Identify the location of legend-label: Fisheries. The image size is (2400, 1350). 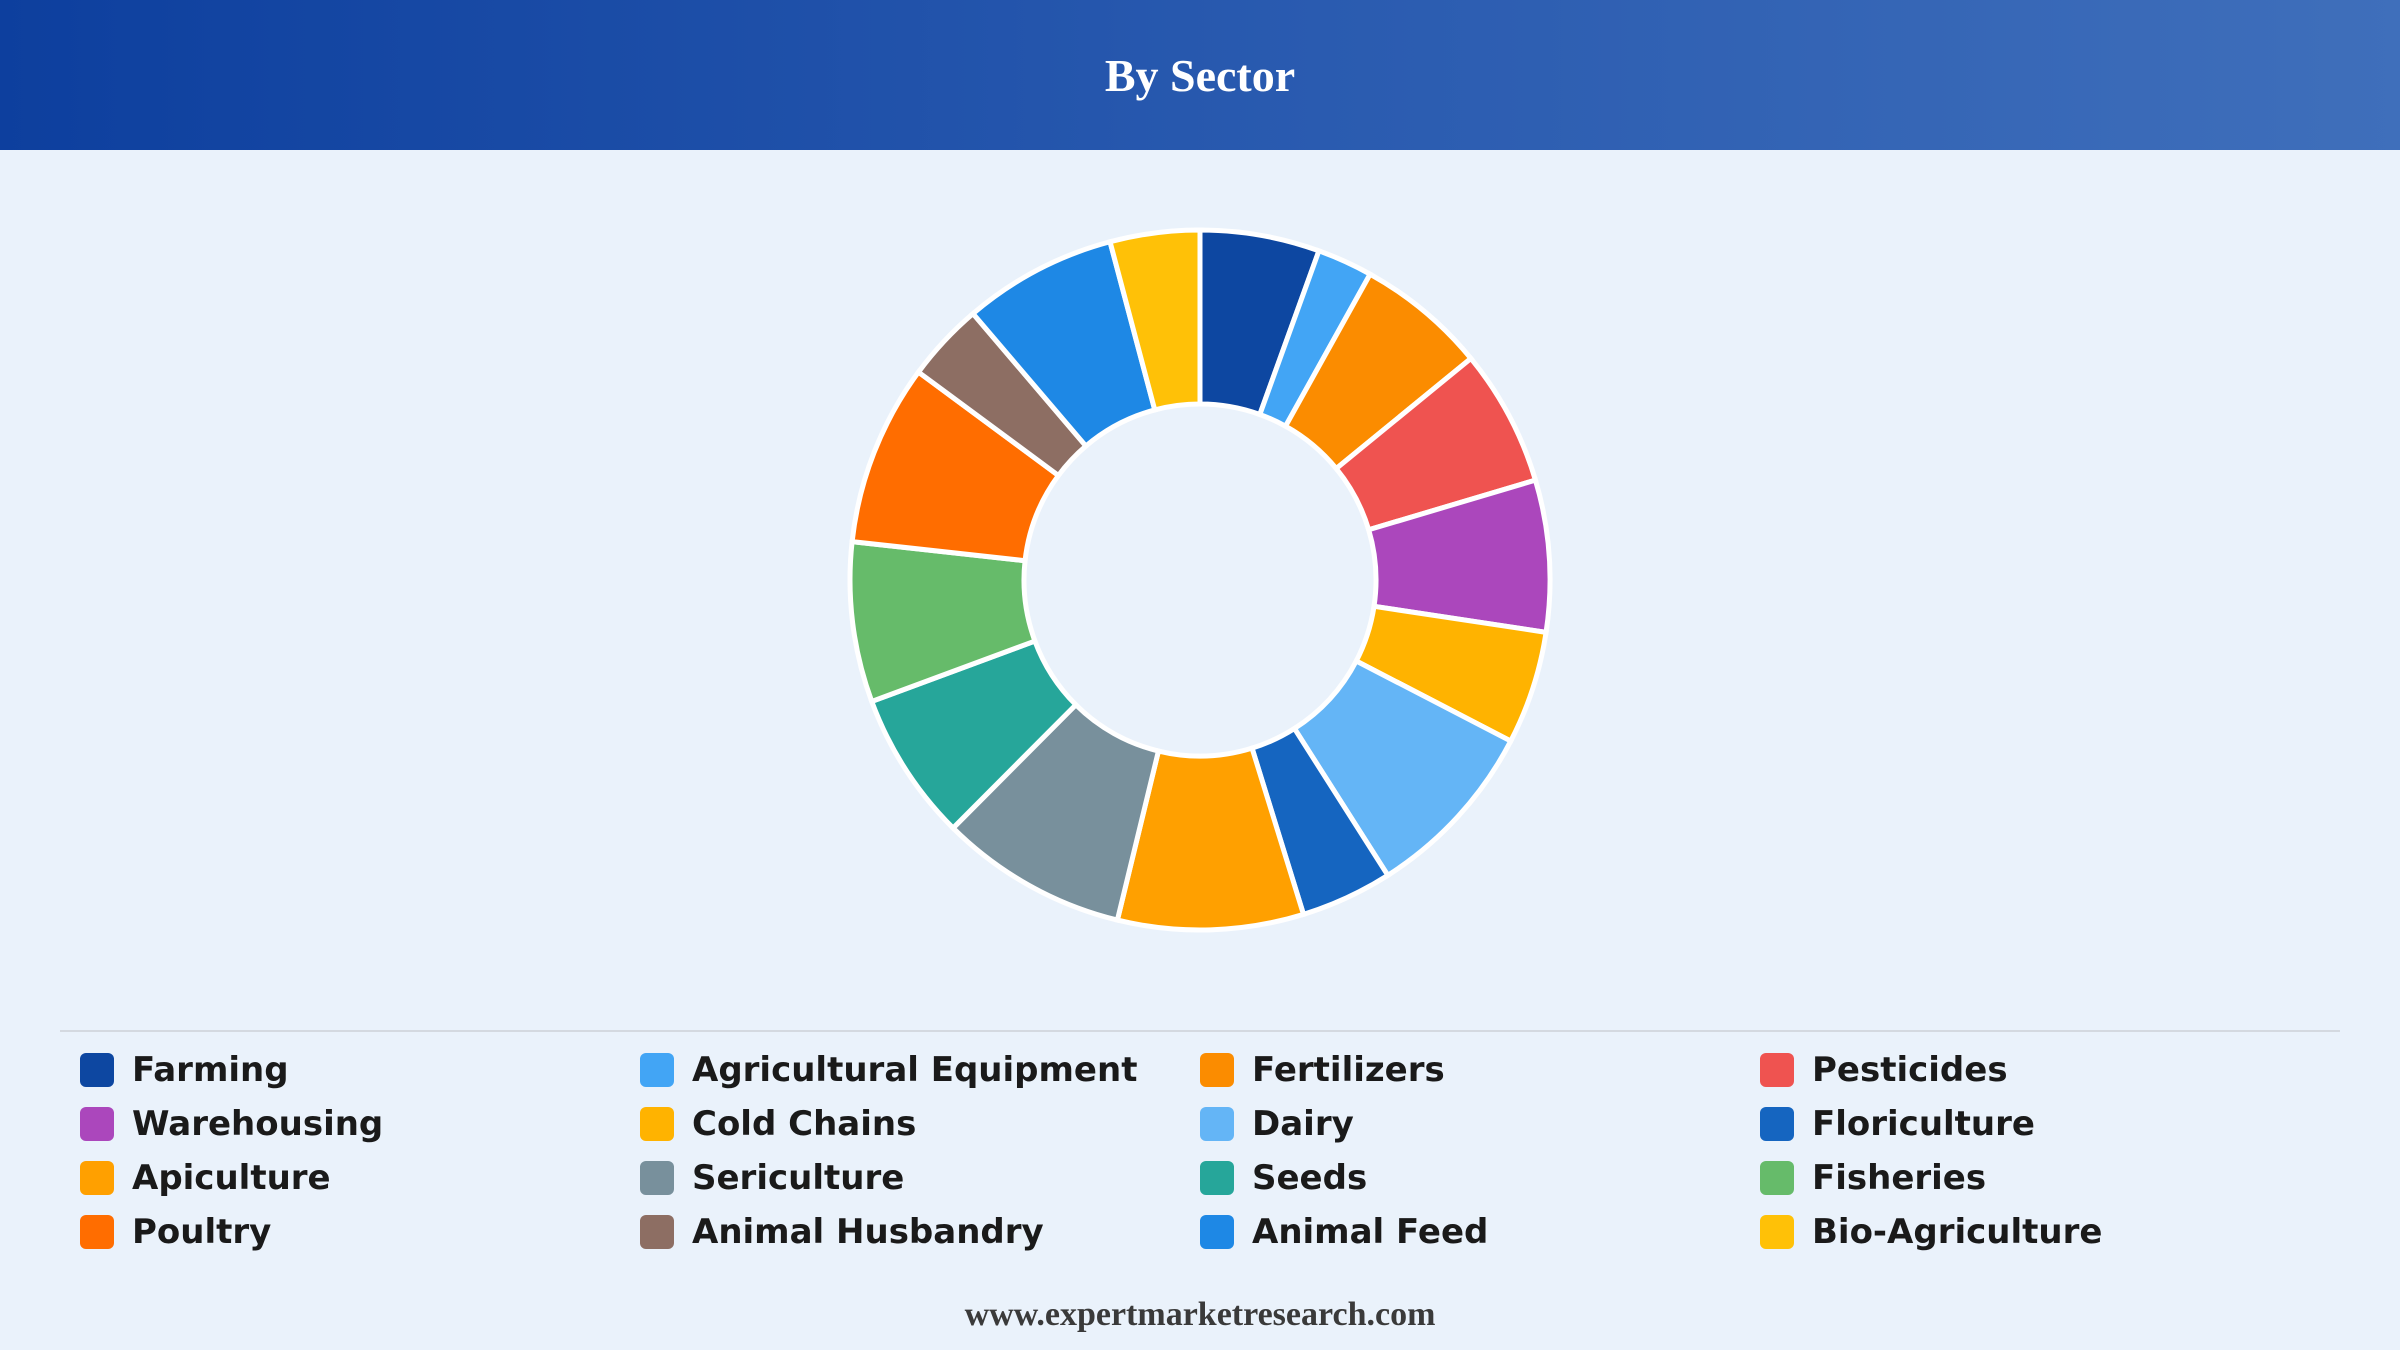
(1899, 1178).